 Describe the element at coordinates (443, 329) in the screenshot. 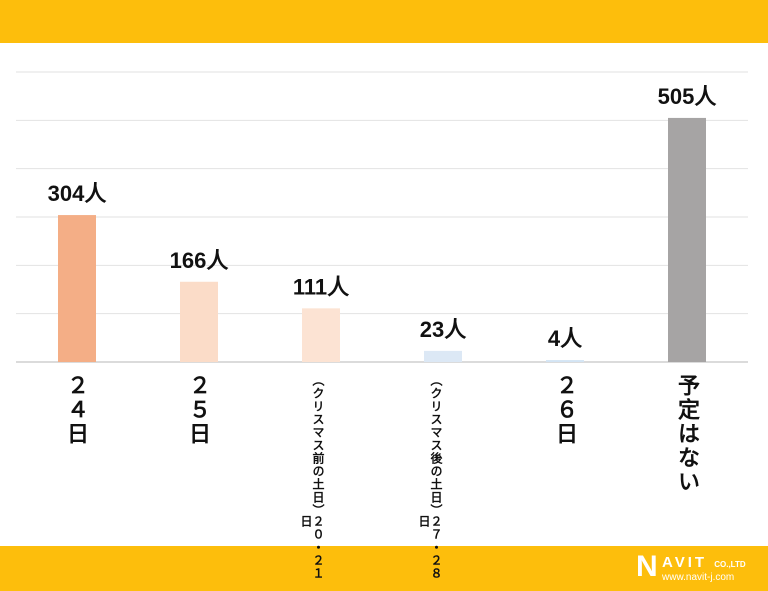

I see `data-label-3: 23人` at that location.